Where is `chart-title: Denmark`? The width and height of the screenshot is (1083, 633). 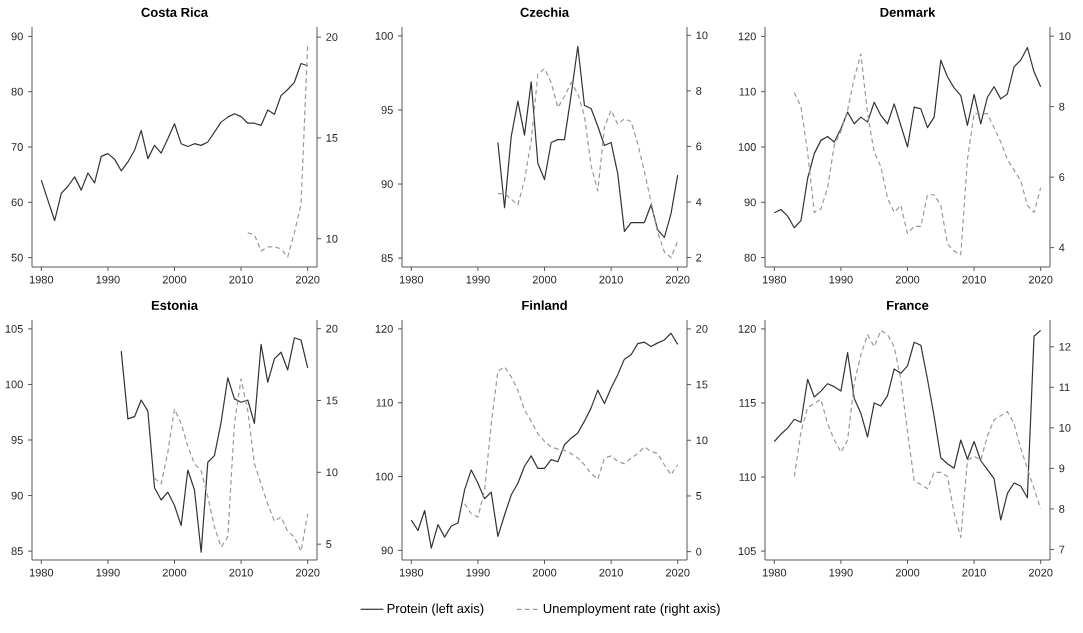
chart-title: Denmark is located at coordinates (908, 12).